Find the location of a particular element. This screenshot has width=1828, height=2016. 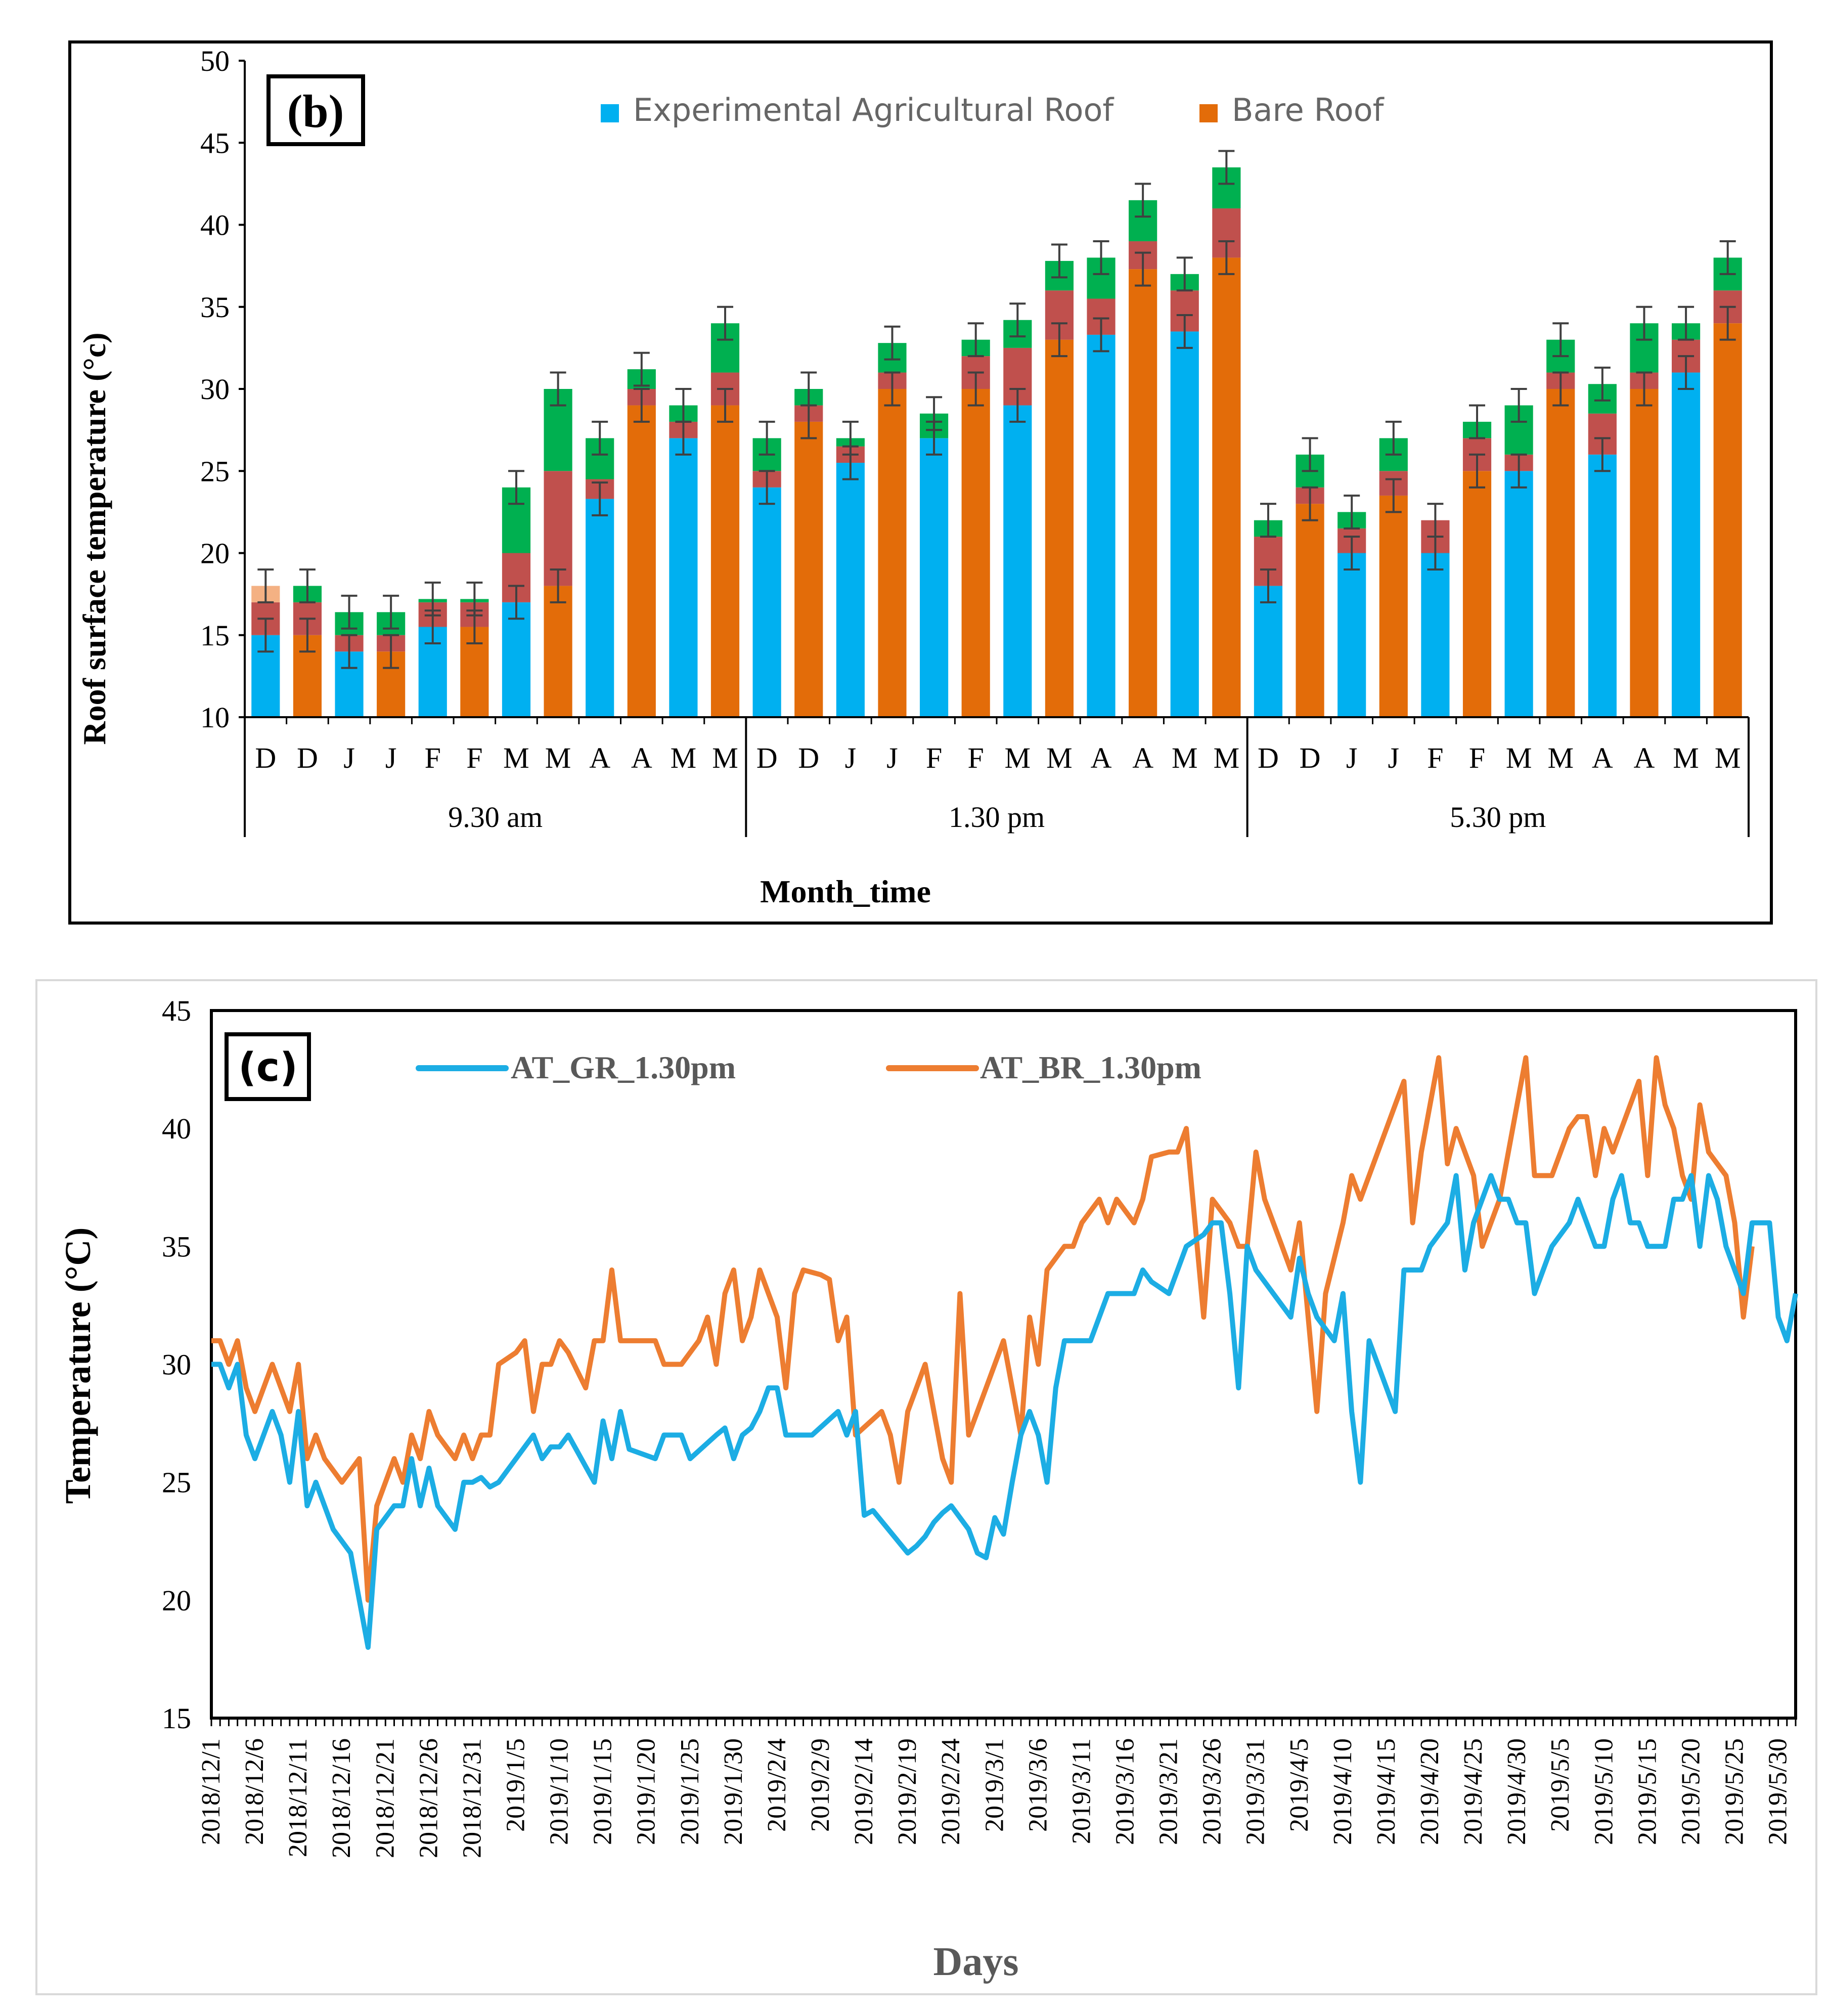

c-x-tick-label: 2019/5/5 is located at coordinates (1560, 1785).